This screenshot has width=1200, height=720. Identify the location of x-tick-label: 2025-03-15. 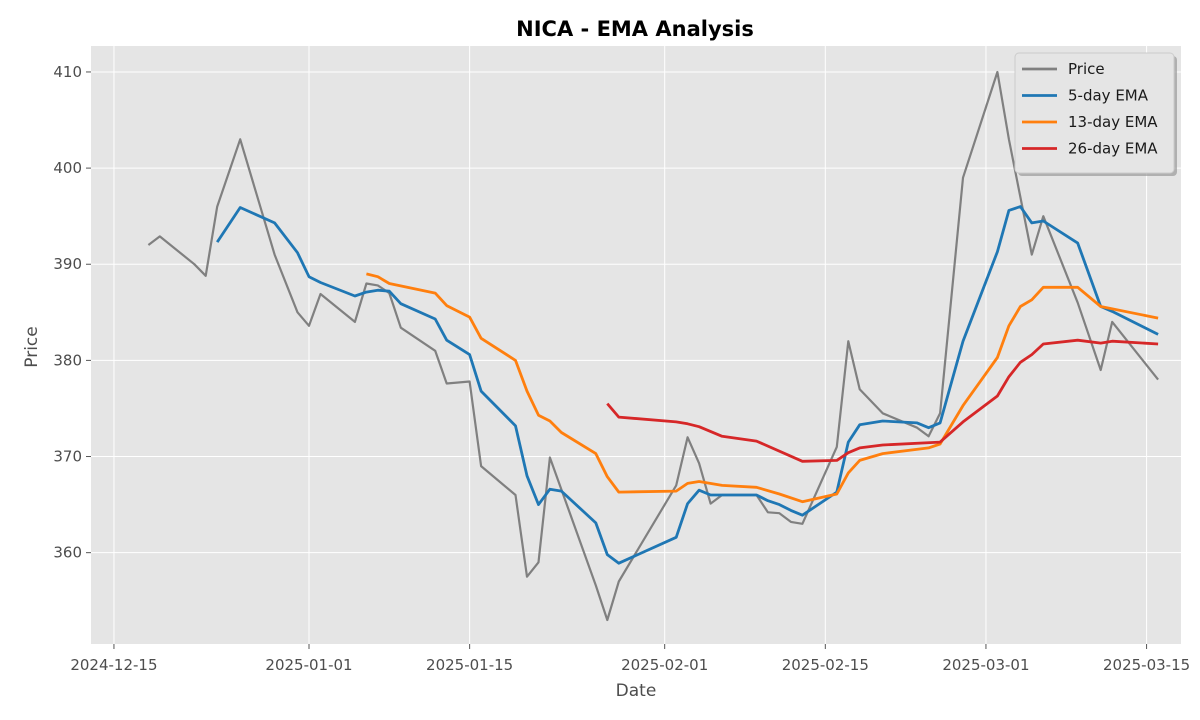
(1146, 665).